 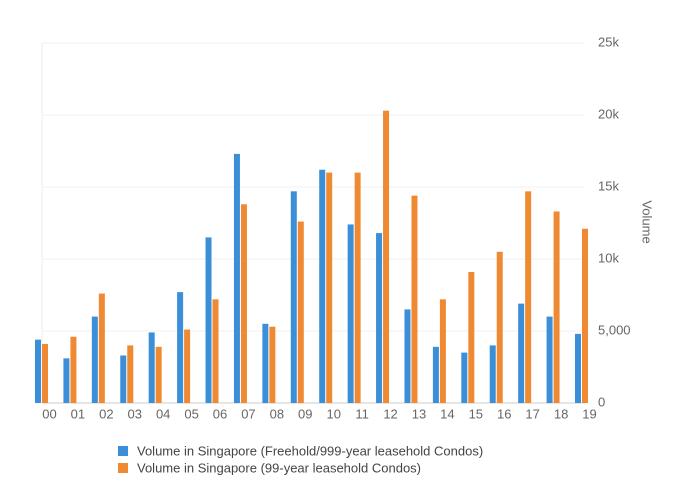 What do you see at coordinates (608, 41) in the screenshot?
I see `y-tick-label: 25k` at bounding box center [608, 41].